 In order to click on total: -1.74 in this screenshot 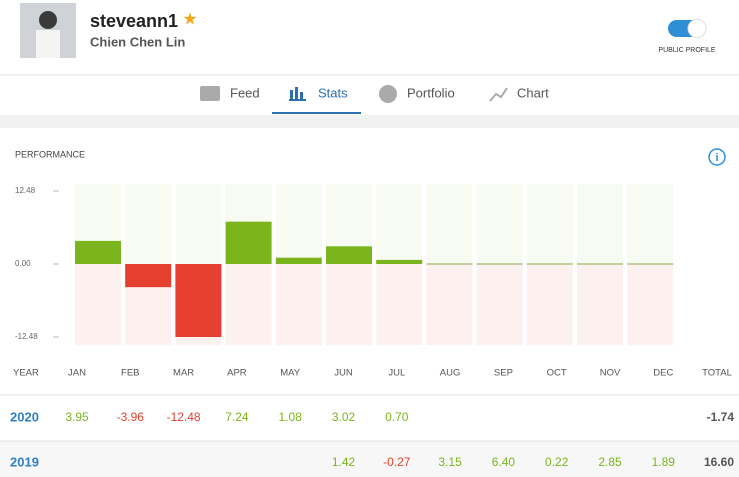, I will do `click(721, 417)`.